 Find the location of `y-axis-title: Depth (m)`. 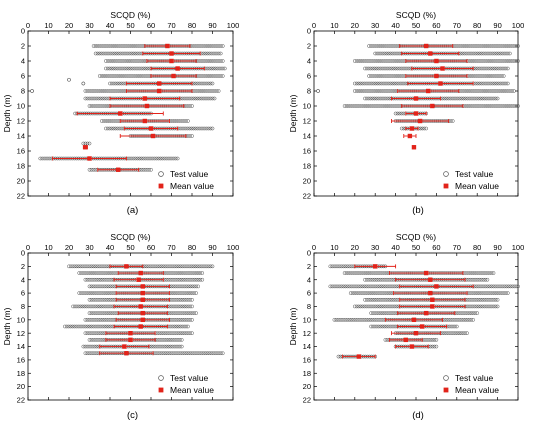

y-axis-title: Depth (m) is located at coordinates (293, 326).